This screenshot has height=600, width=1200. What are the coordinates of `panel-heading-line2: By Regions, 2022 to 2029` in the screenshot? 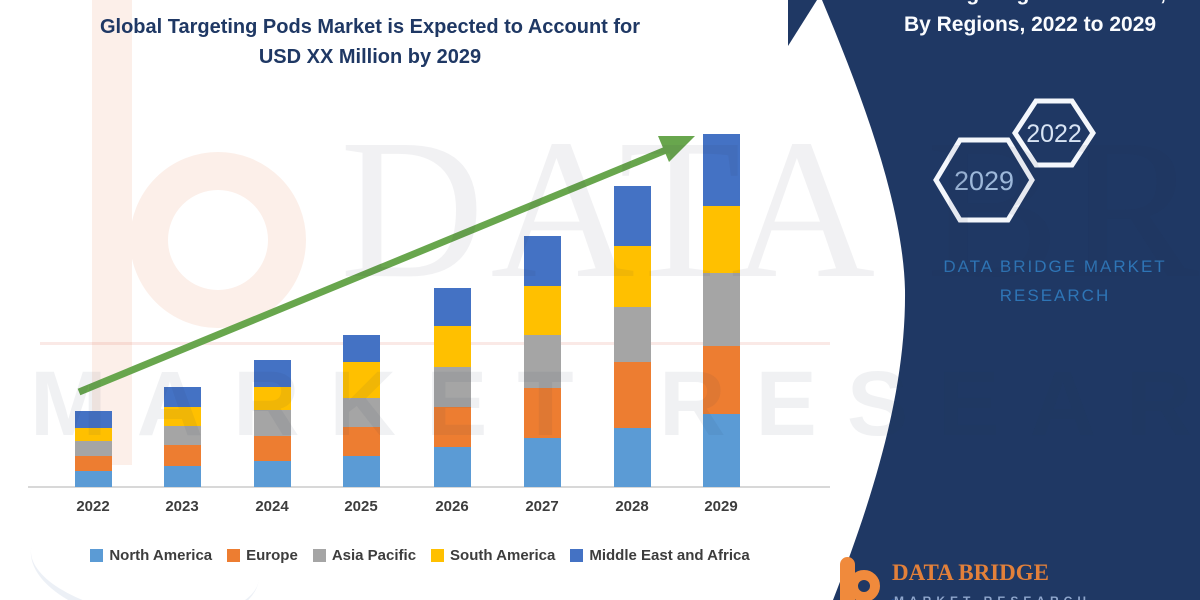 It's located at (1030, 24).